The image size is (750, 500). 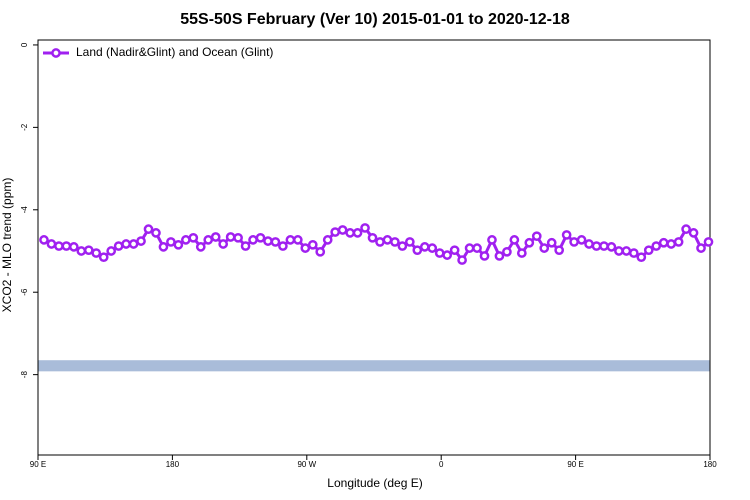 What do you see at coordinates (374, 483) in the screenshot?
I see `x-axis-title: Longitude (deg E)` at bounding box center [374, 483].